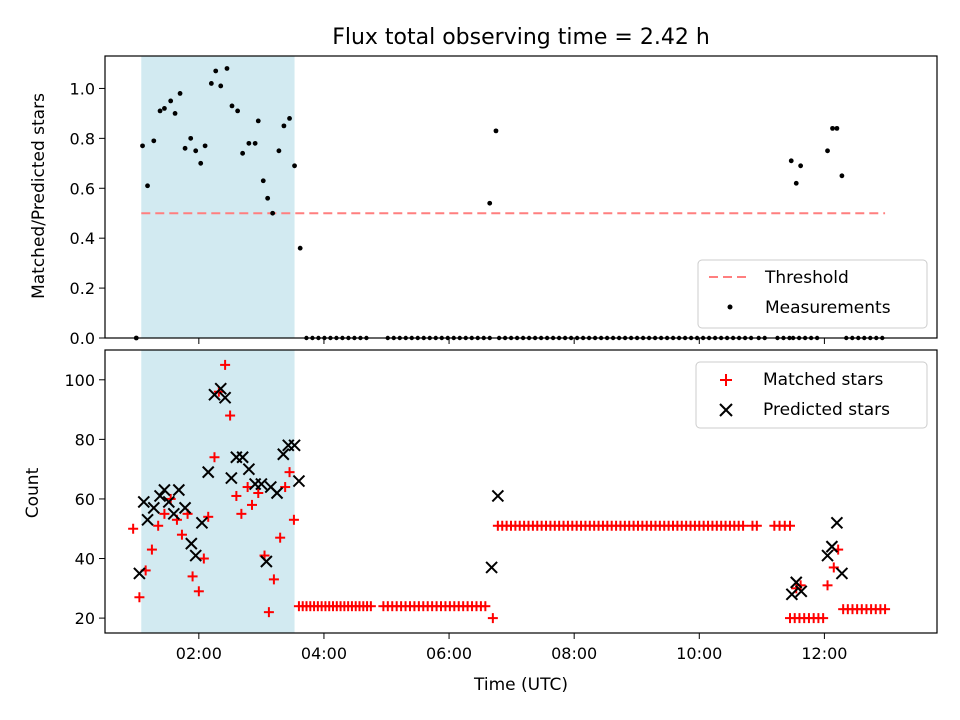  Describe the element at coordinates (521, 37) in the screenshot. I see `chart-title: Flux total observing time = 2.42 h` at that location.